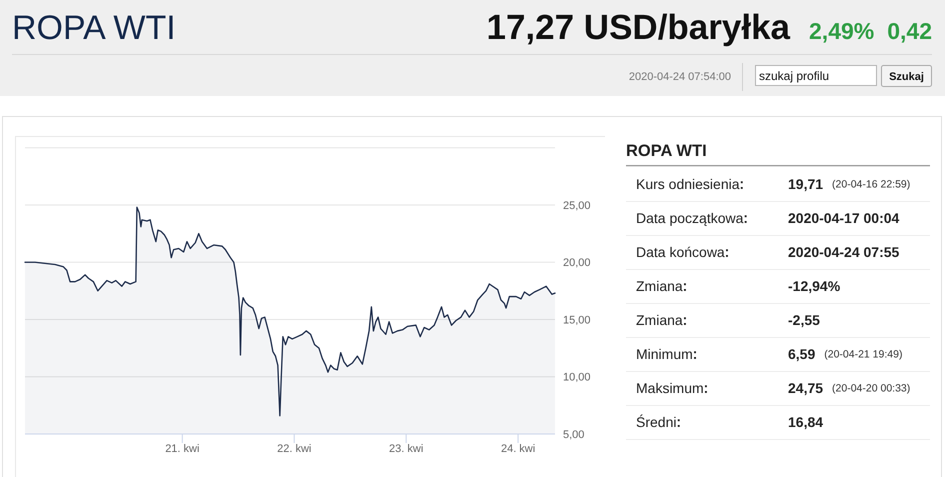 The height and width of the screenshot is (477, 945). What do you see at coordinates (638, 27) in the screenshot?
I see `text: 17,27 USD/baryłka` at bounding box center [638, 27].